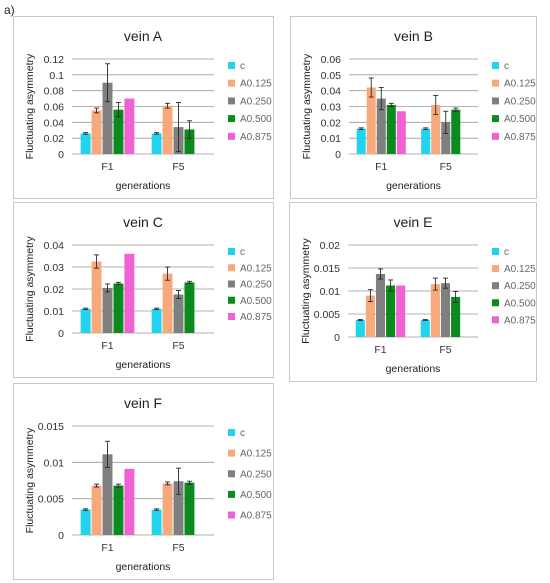 This screenshot has height=583, width=550. Describe the element at coordinates (56, 76) in the screenshot. I see `y-tick-label: 0.1` at that location.